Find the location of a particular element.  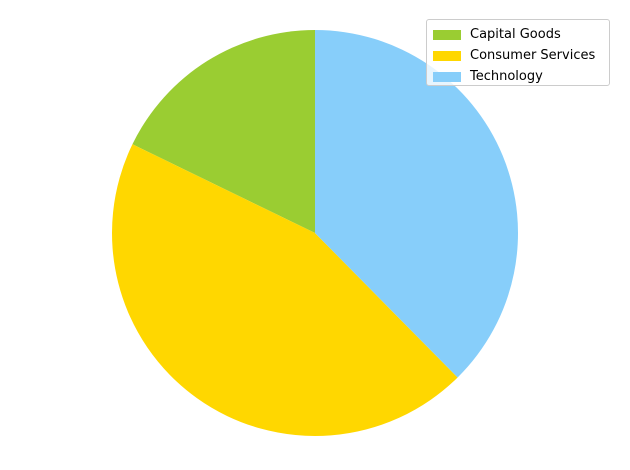

legend-label-technology: Technology is located at coordinates (506, 76).